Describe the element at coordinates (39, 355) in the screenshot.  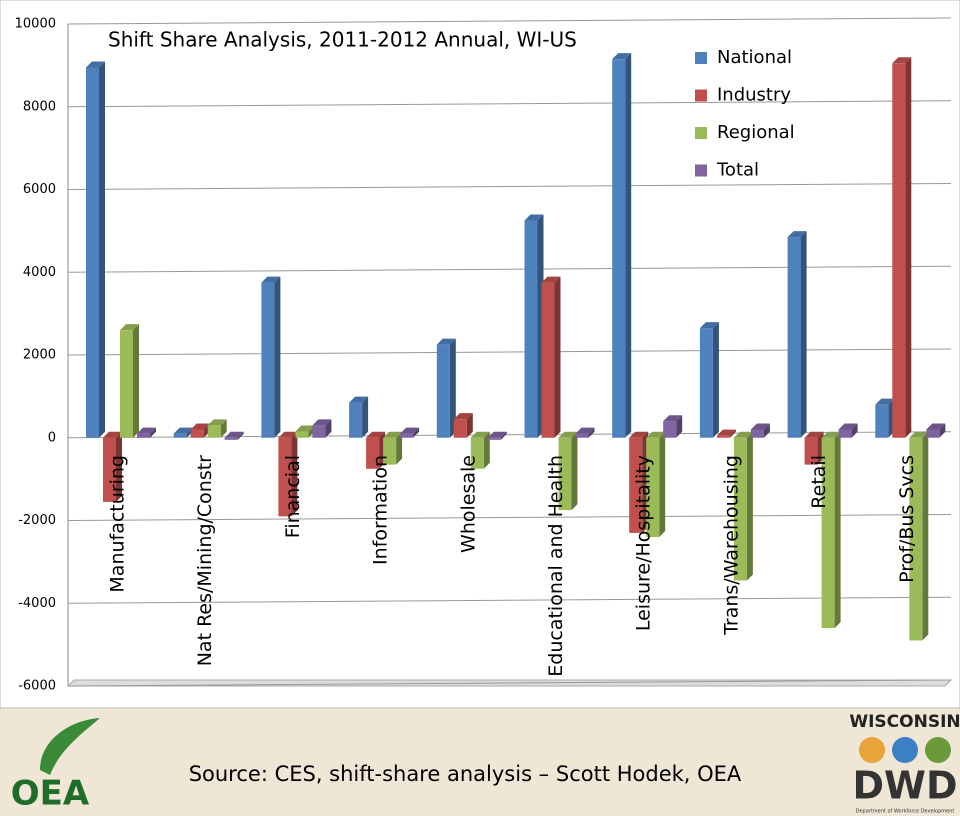
I see `y-tick-label: 2000` at that location.